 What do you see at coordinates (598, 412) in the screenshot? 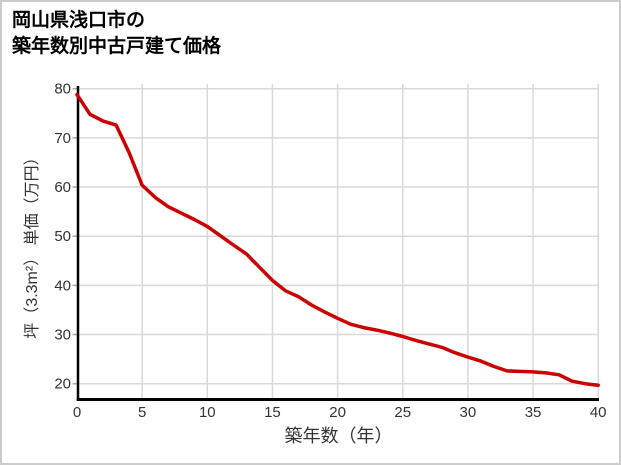
I see `x-tick-label: 40` at bounding box center [598, 412].